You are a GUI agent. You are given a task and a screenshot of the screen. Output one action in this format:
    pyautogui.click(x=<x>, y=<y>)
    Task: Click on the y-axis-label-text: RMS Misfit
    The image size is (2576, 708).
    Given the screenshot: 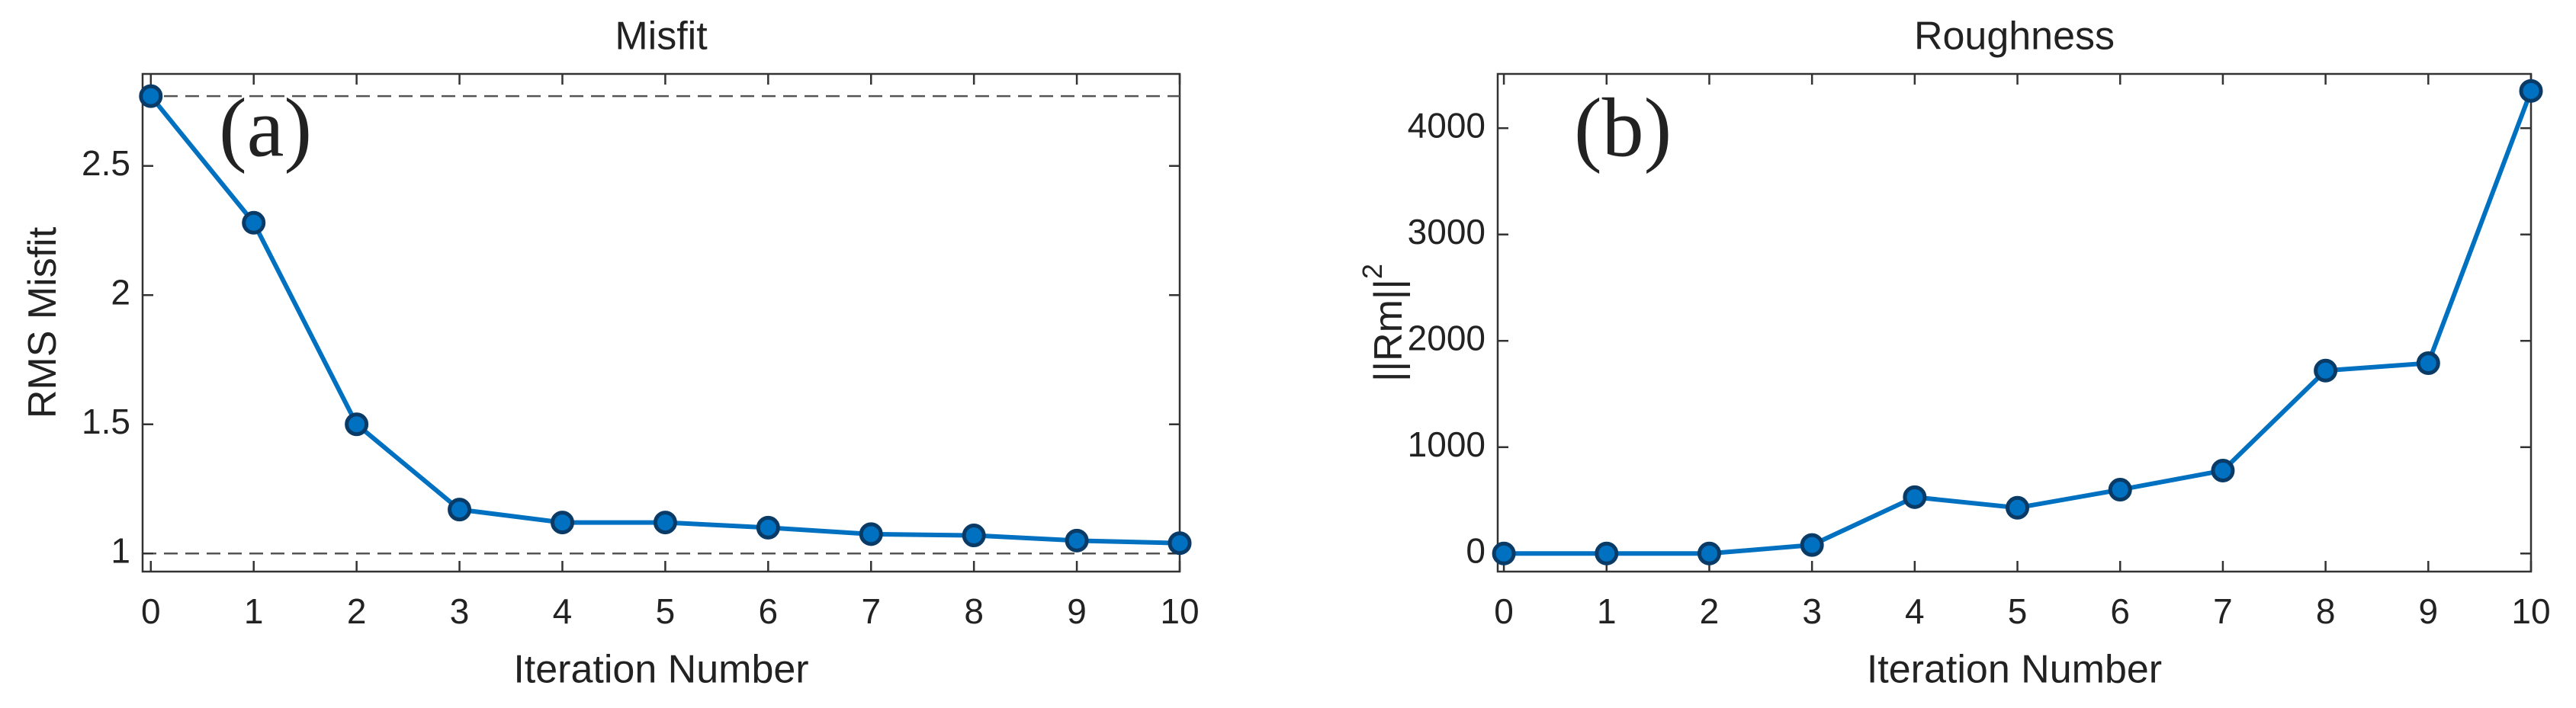 What is the action you would take?
    pyautogui.click(x=43, y=322)
    